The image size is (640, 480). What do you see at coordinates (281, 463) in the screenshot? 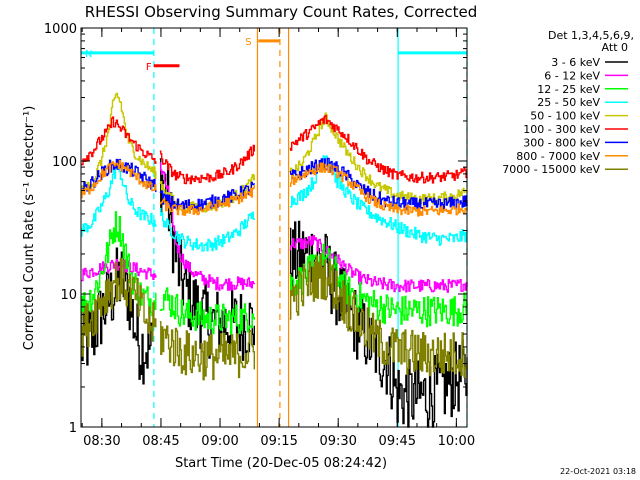
I see `x-axis-label: Start Time (20-Dec-05 08:24:42)` at bounding box center [281, 463].